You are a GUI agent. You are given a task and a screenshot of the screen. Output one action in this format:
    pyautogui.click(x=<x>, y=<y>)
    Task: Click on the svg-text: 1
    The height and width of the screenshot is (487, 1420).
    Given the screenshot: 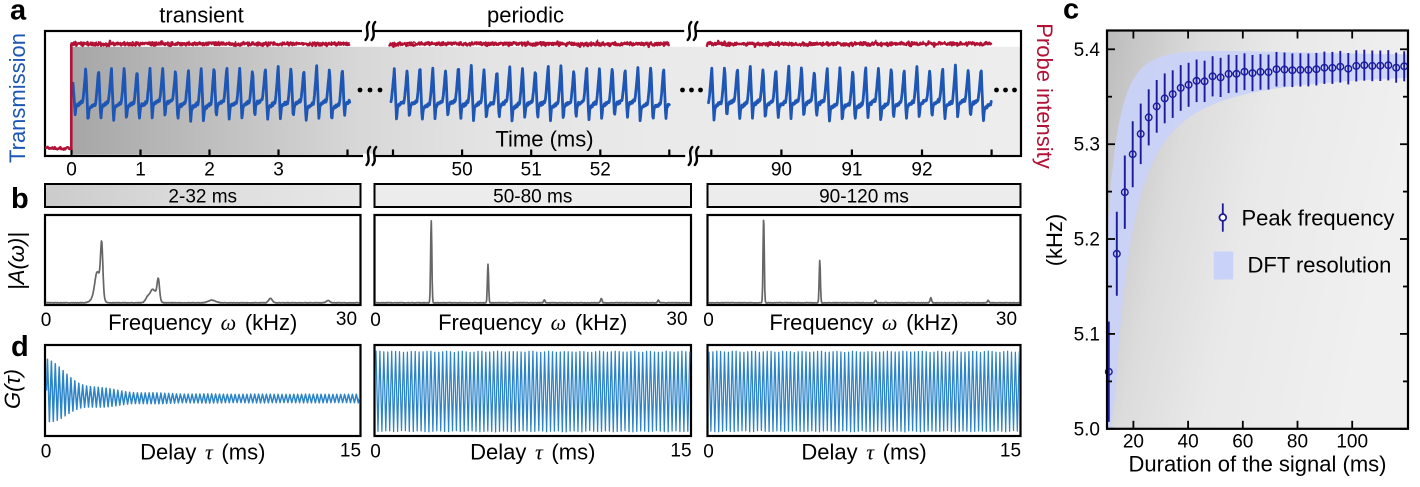 What is the action you would take?
    pyautogui.click(x=140, y=170)
    